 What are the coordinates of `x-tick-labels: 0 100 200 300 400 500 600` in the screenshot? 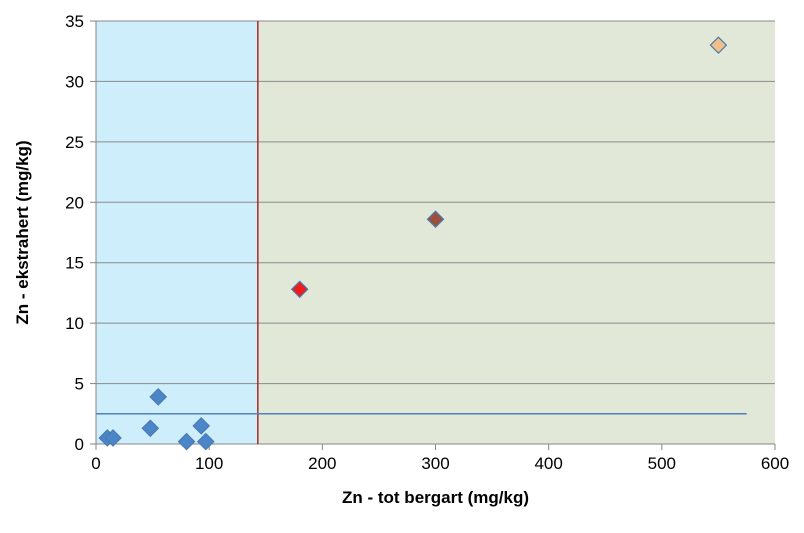 It's located at (440, 463).